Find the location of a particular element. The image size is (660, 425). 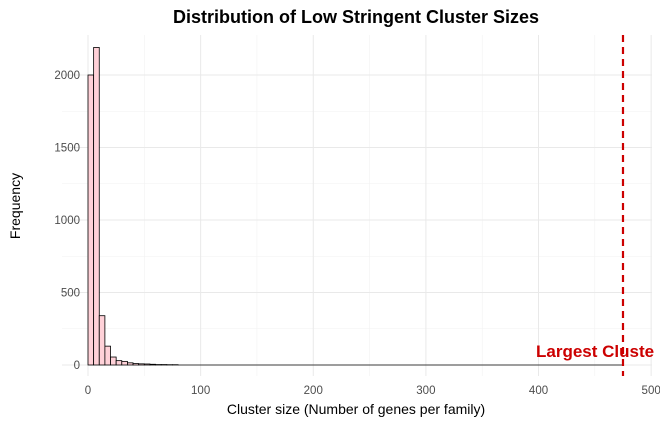

y-tick-label: 2000 is located at coordinates (67, 76).